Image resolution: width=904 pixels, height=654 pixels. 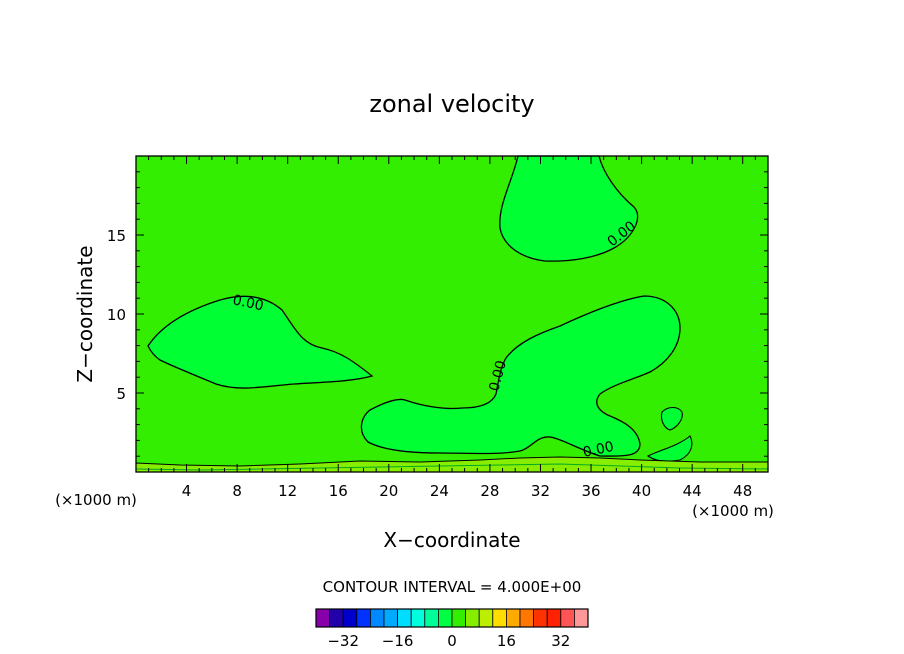 I want to click on colorbar-tick-label: 16, so click(x=506, y=641).